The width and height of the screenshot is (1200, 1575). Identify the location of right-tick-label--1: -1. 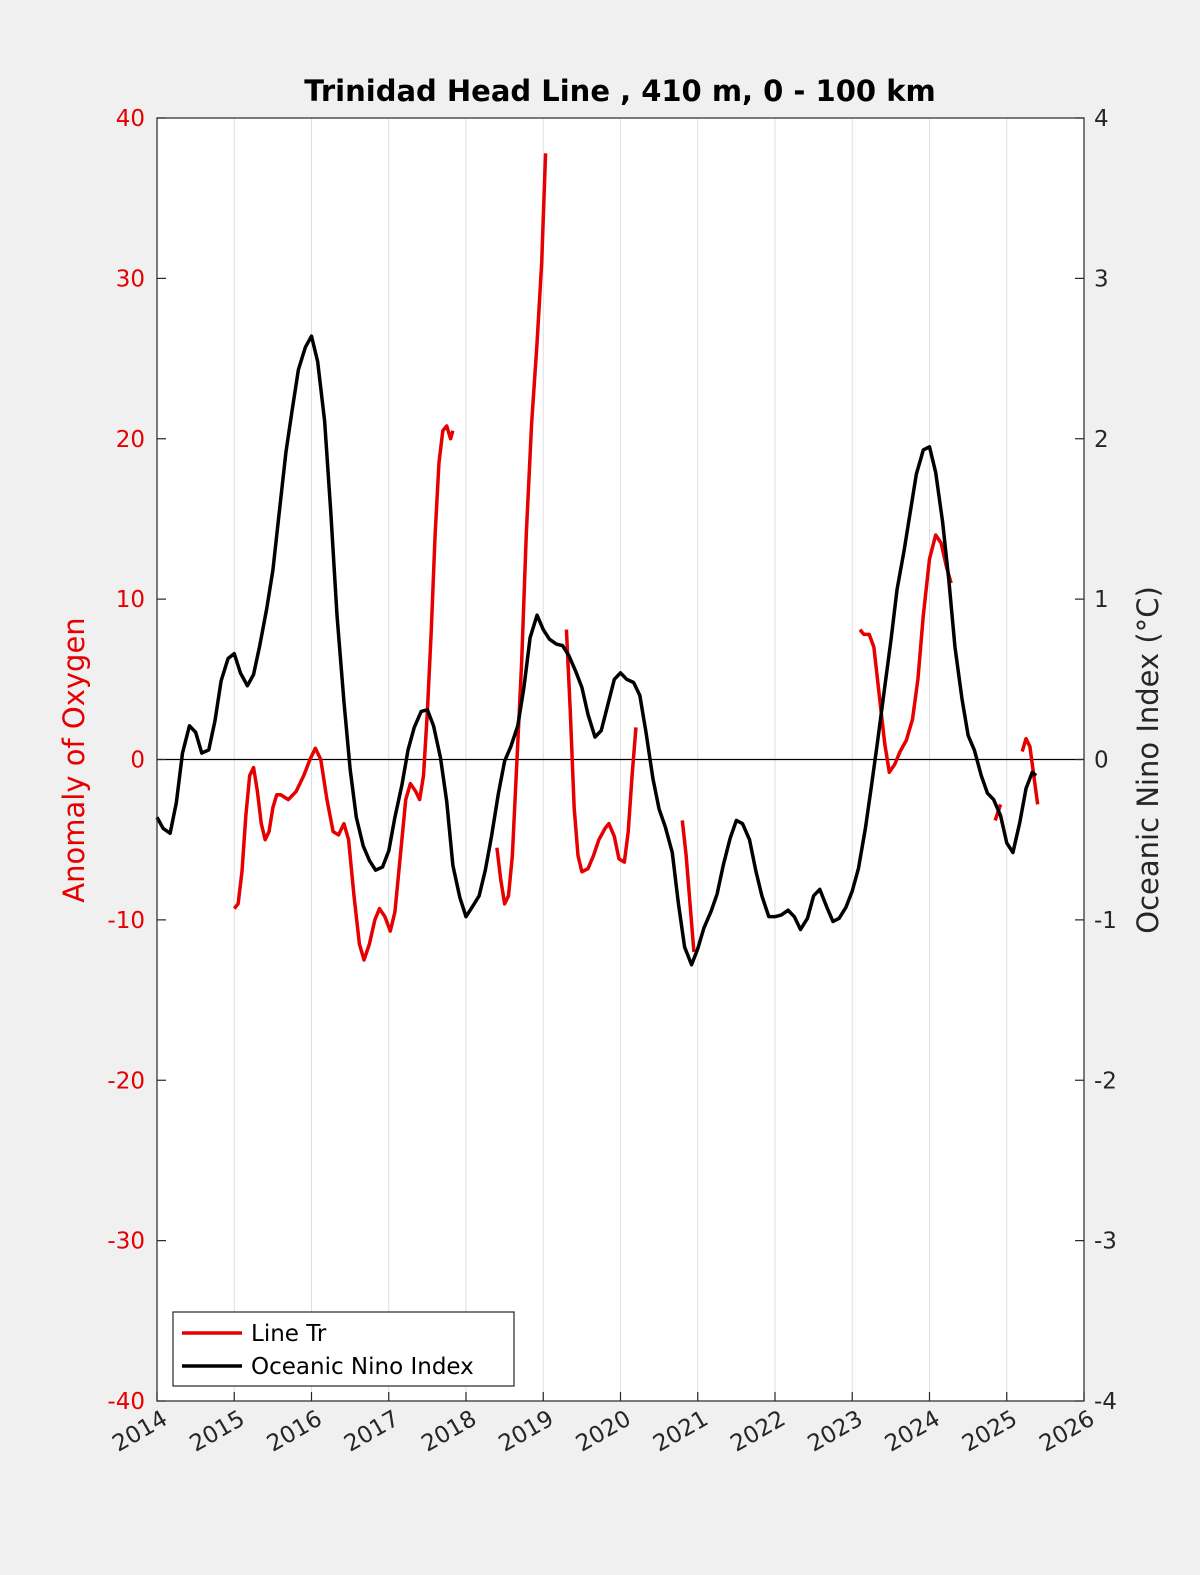
(1105, 921).